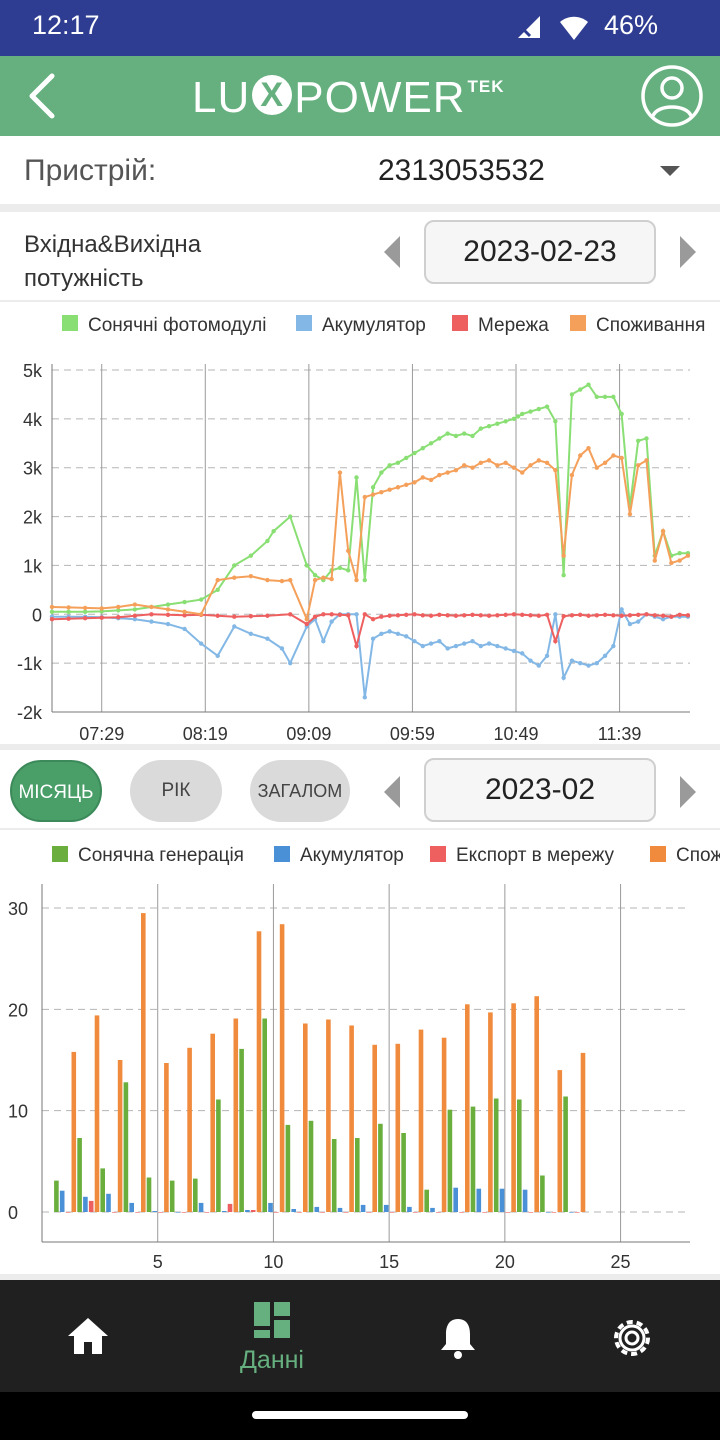  What do you see at coordinates (272, 1336) in the screenshot?
I see `nav-data: Данні` at bounding box center [272, 1336].